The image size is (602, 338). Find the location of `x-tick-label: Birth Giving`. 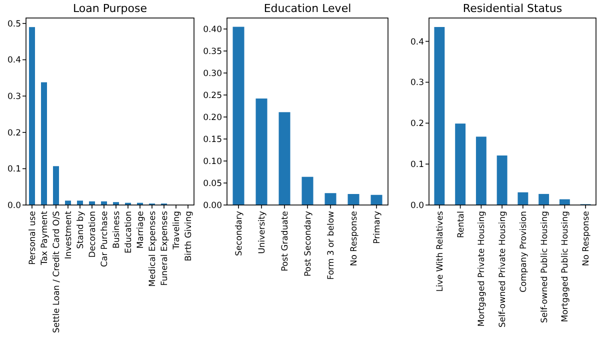

x-tick-label: Birth Giving is located at coordinates (189, 236).